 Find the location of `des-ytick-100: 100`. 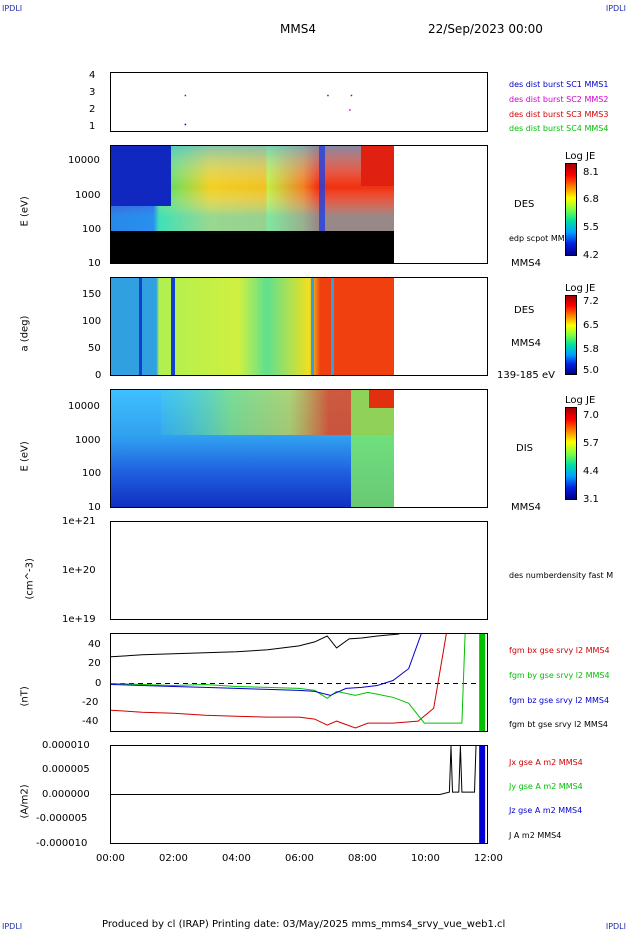

des-ytick-100: 100 is located at coordinates (92, 229).